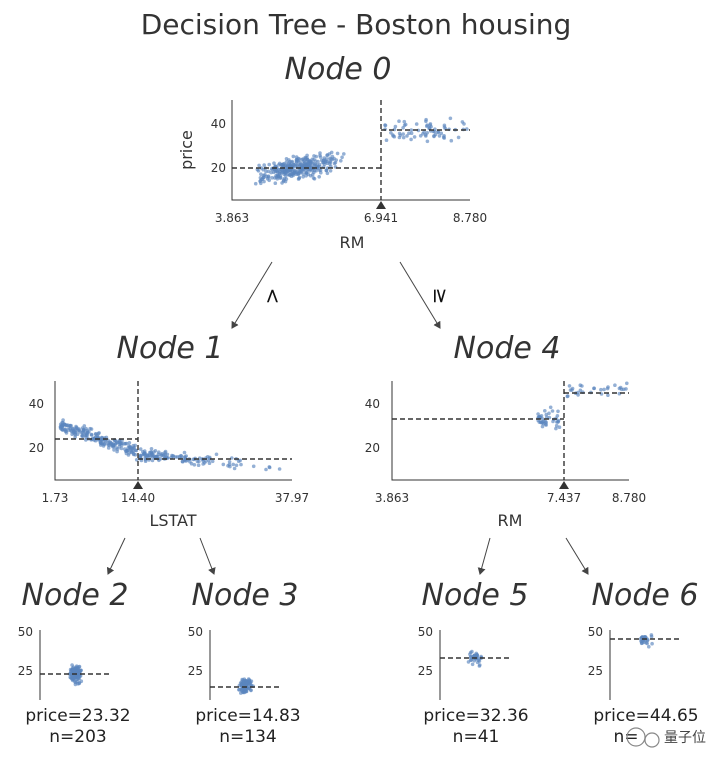 This screenshot has height=766, width=724. Describe the element at coordinates (36, 404) in the screenshot. I see `node-1-ytick-40: 40` at that location.